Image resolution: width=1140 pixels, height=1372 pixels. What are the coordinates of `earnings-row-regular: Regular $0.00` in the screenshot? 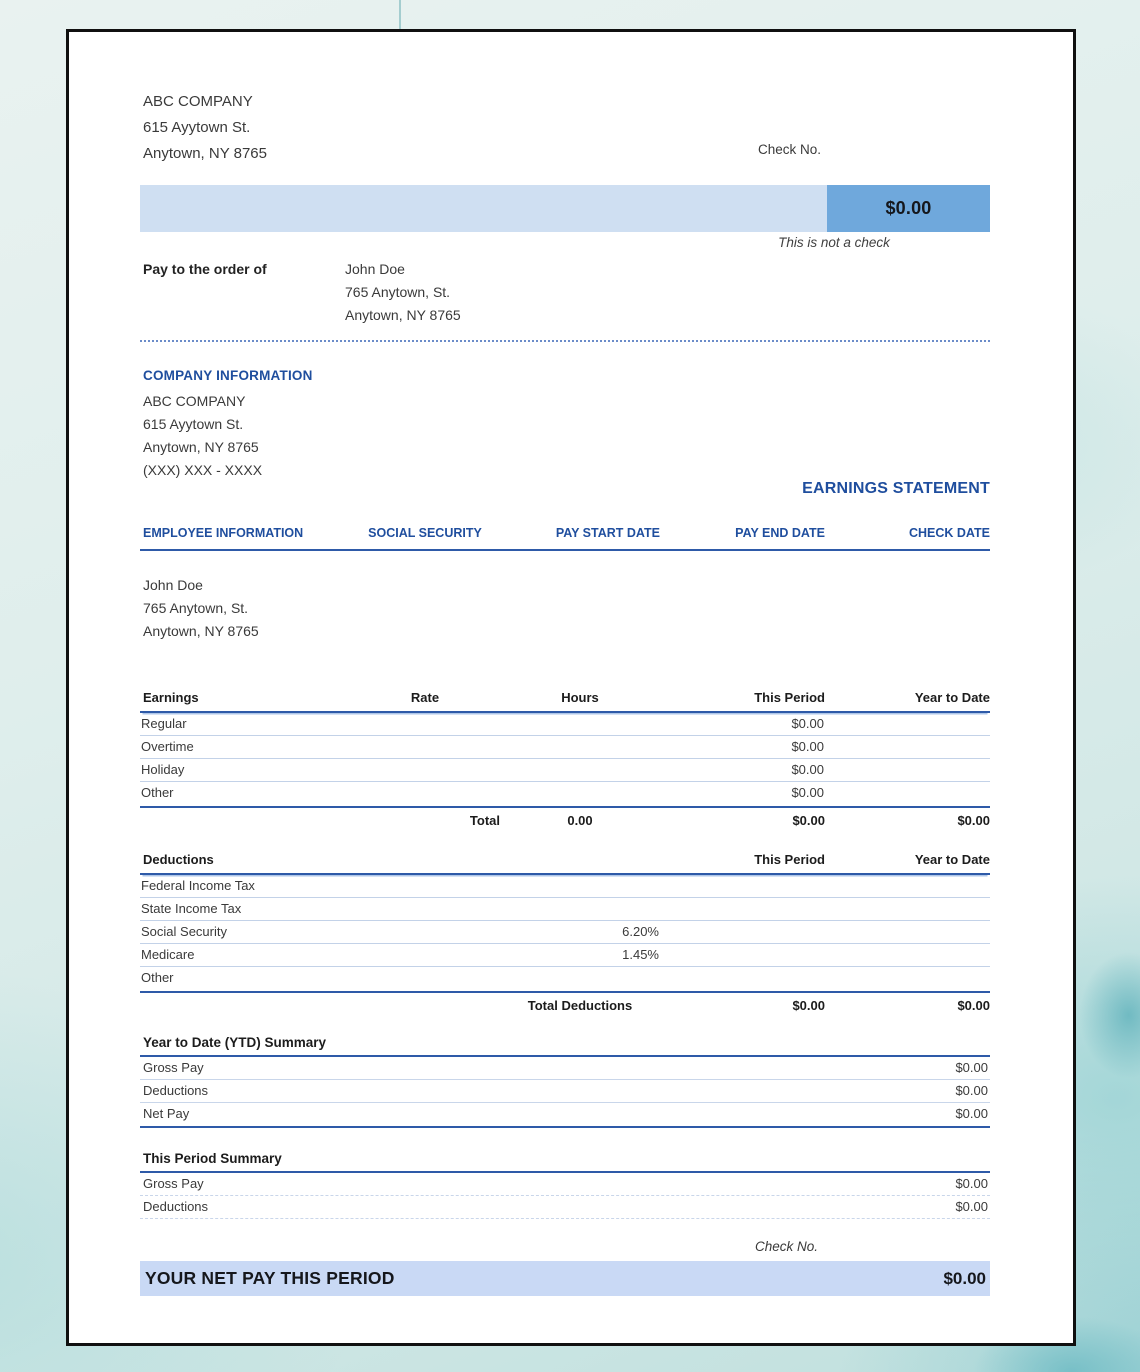 It's located at (565, 724).